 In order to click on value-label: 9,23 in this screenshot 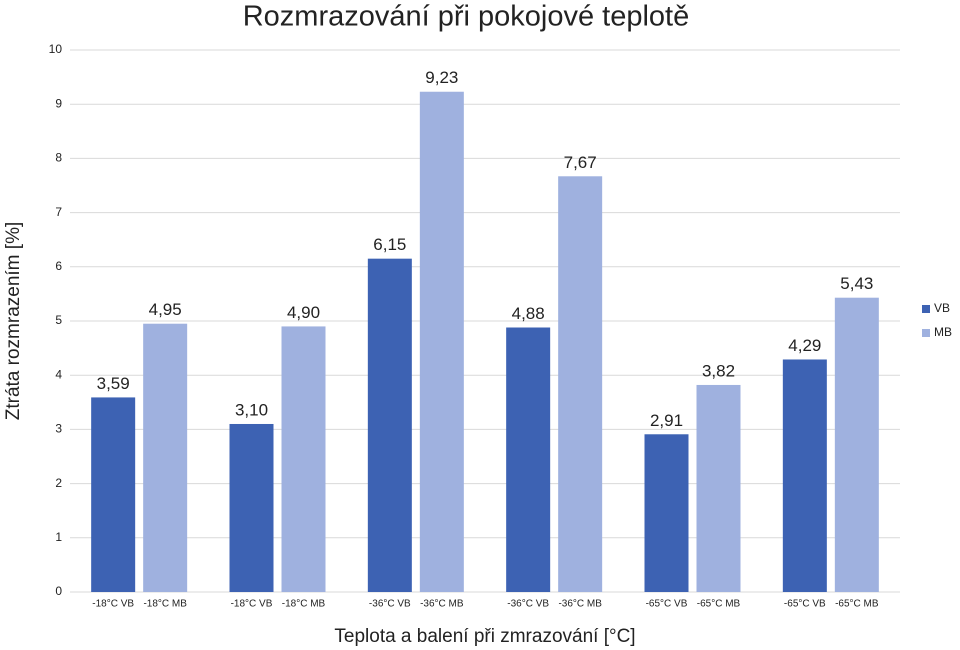, I will do `click(441, 77)`.